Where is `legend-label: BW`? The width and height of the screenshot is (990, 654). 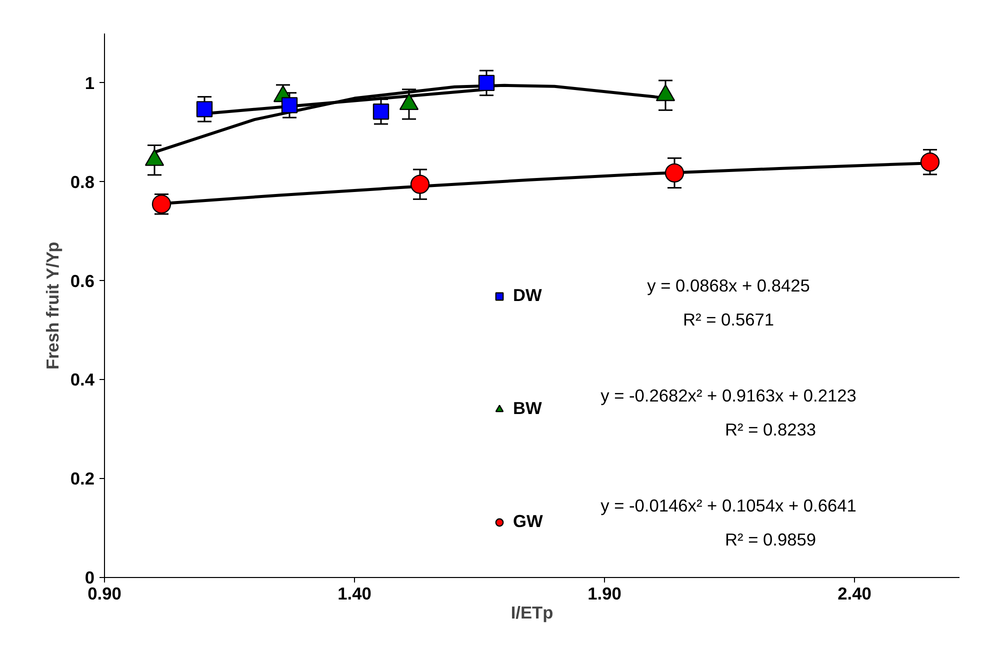
legend-label: BW is located at coordinates (527, 408).